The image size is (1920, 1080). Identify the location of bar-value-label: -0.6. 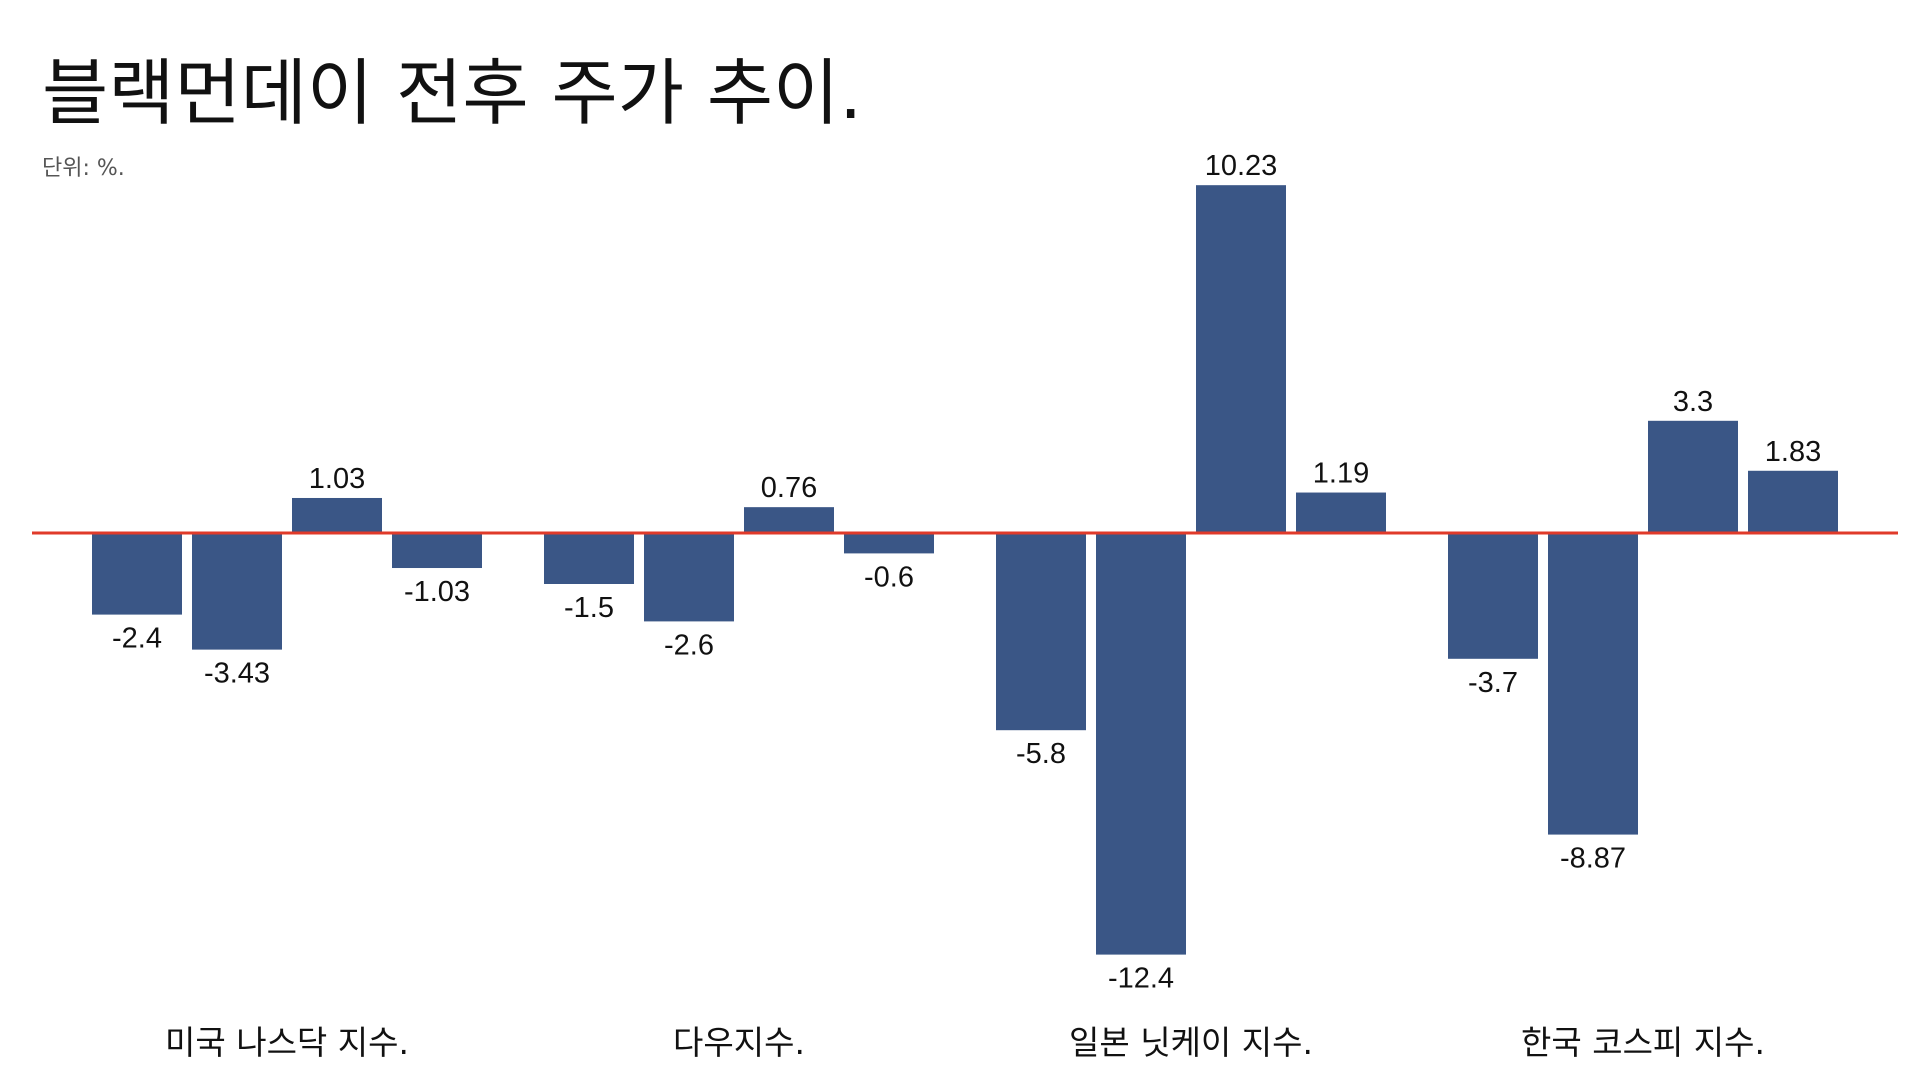
(889, 577).